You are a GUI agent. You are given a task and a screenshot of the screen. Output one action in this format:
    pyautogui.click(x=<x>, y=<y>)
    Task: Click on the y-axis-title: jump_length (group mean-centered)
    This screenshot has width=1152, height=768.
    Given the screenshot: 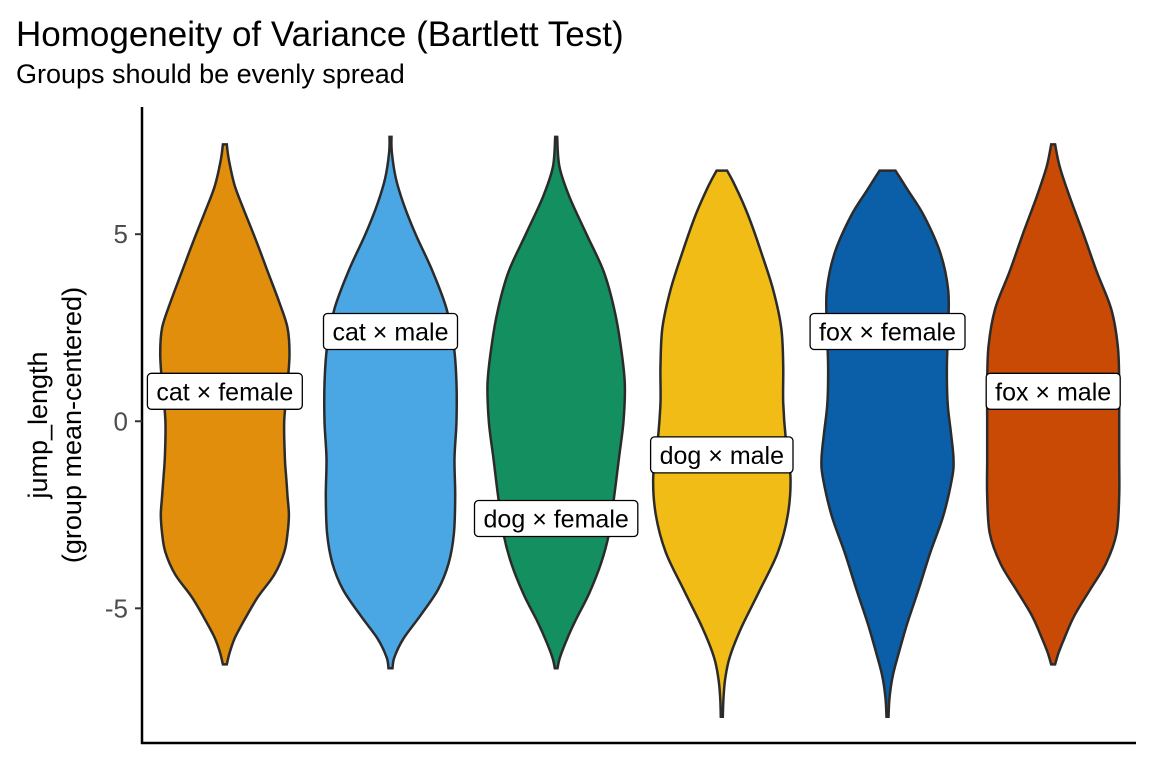 What is the action you would take?
    pyautogui.click(x=55, y=425)
    